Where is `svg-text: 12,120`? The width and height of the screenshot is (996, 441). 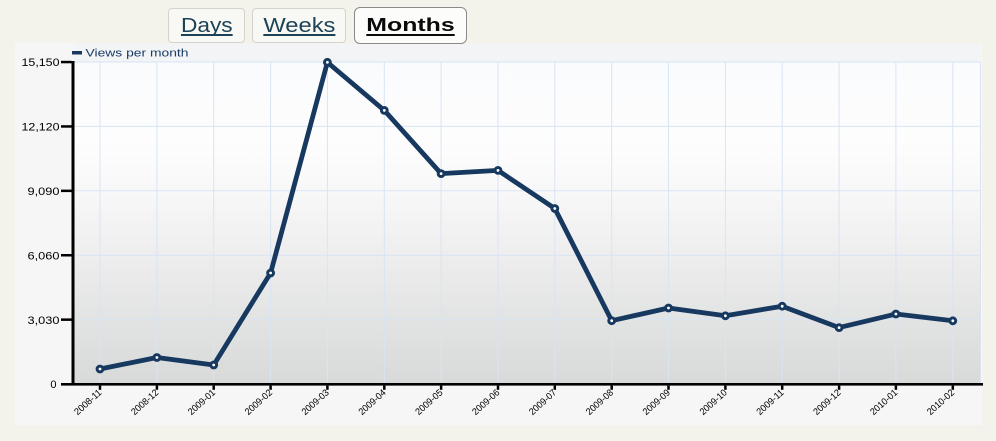
svg-text: 12,120 is located at coordinates (41, 128).